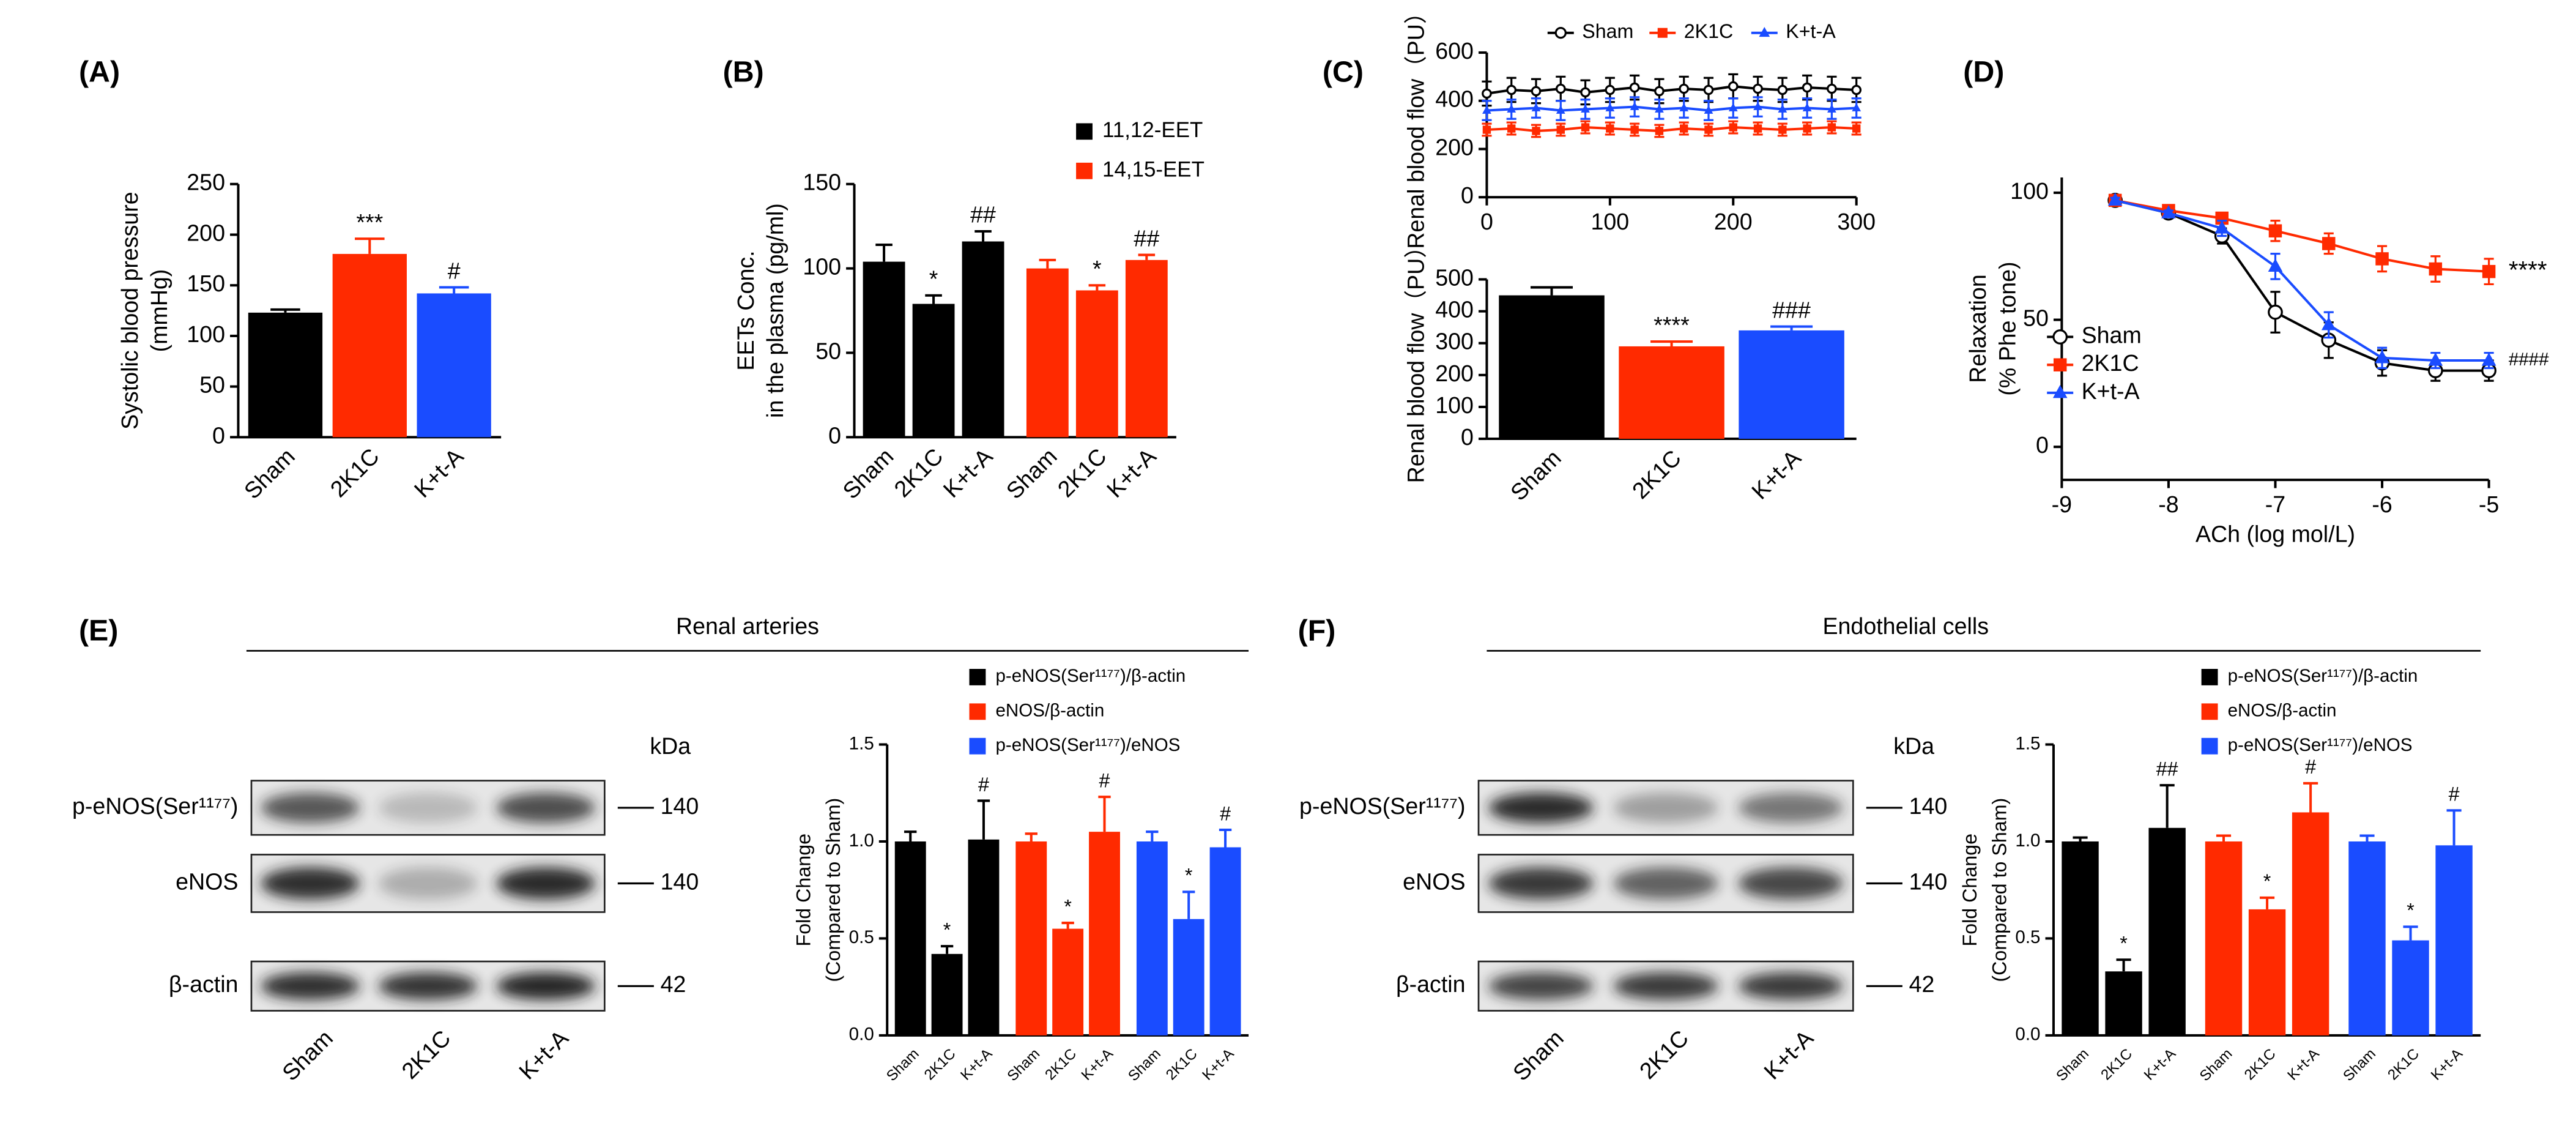 The width and height of the screenshot is (2576, 1134). I want to click on blot-title: Endothelial cells, so click(1905, 626).